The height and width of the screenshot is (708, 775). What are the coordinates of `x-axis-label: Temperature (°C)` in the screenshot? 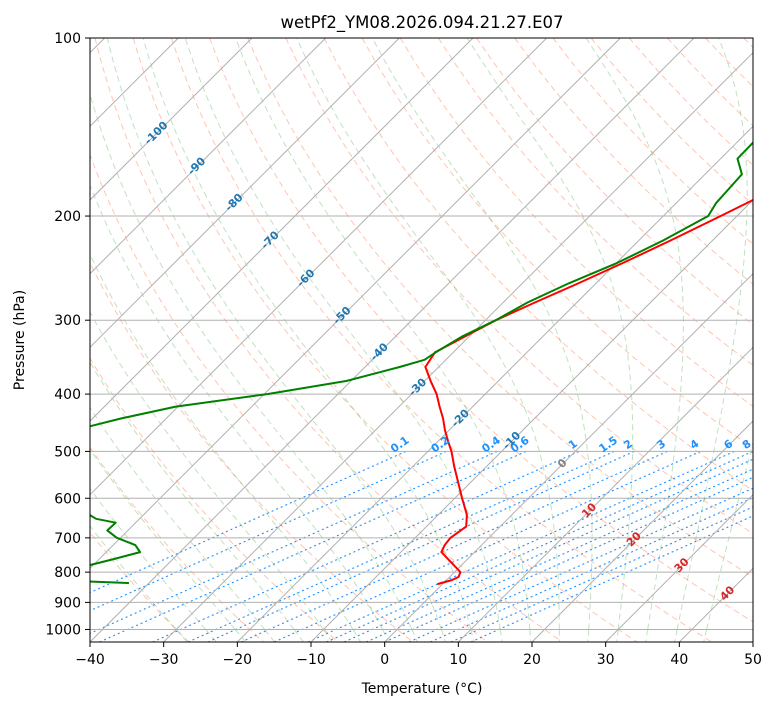 It's located at (422, 689).